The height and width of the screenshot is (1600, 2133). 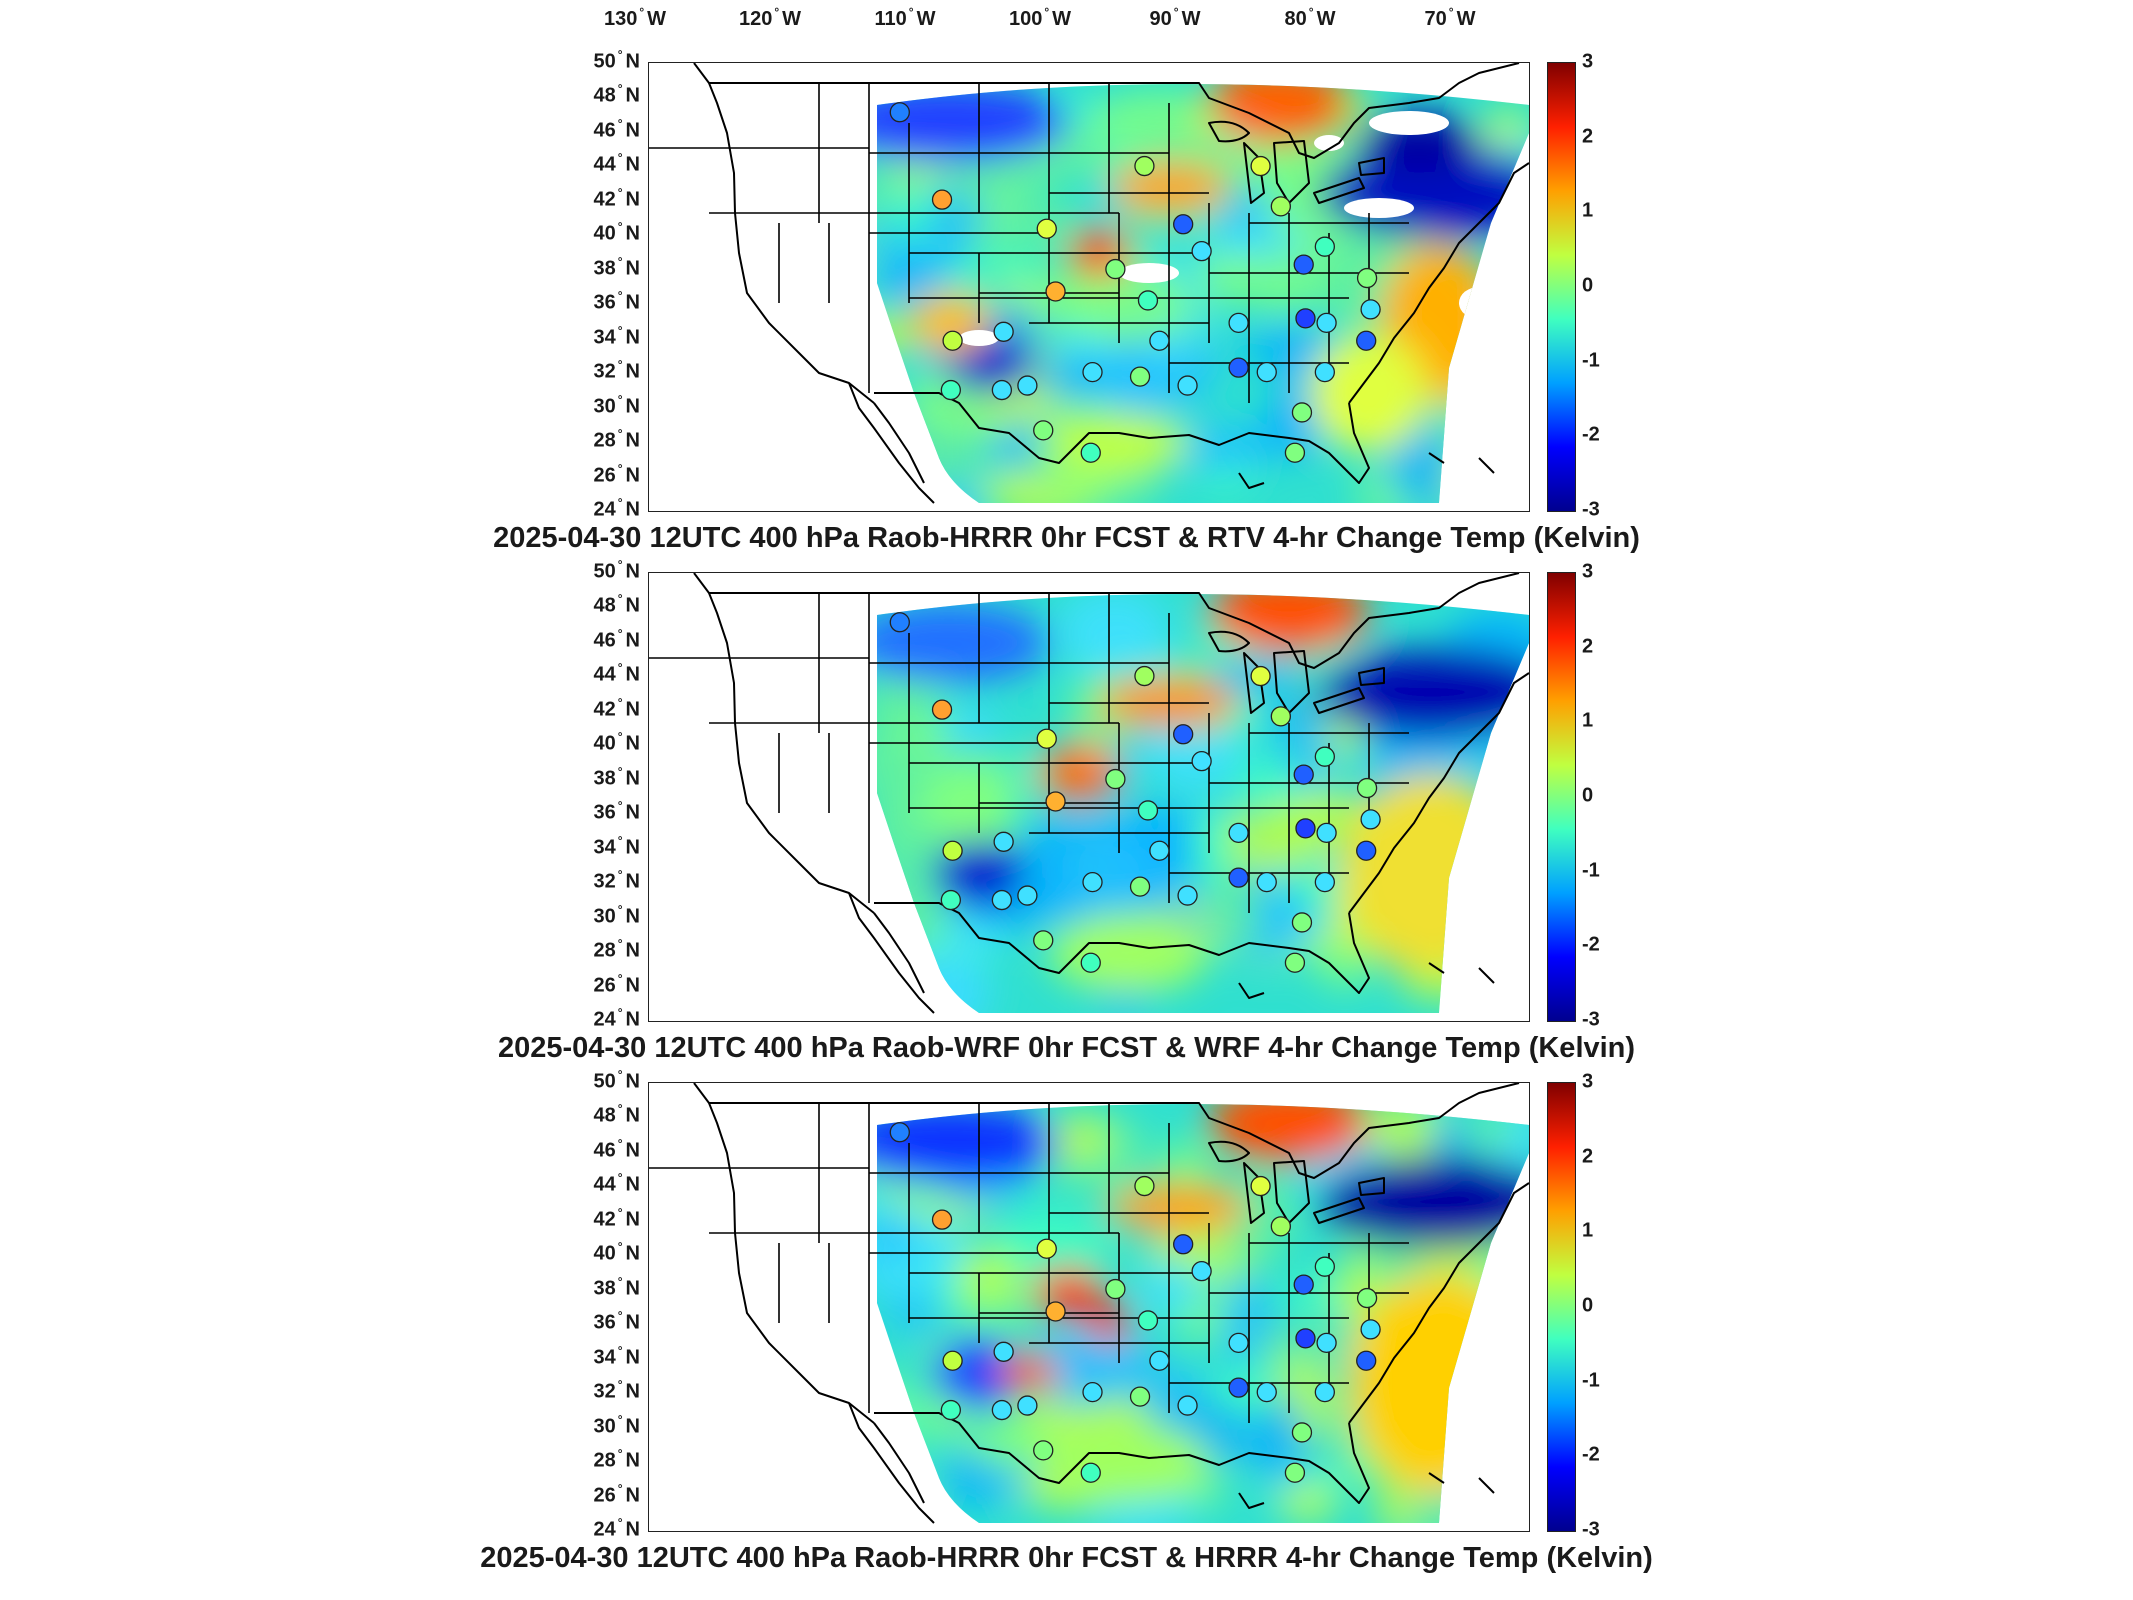 What do you see at coordinates (1588, 1081) in the screenshot?
I see `colorbar-tick-label: 3` at bounding box center [1588, 1081].